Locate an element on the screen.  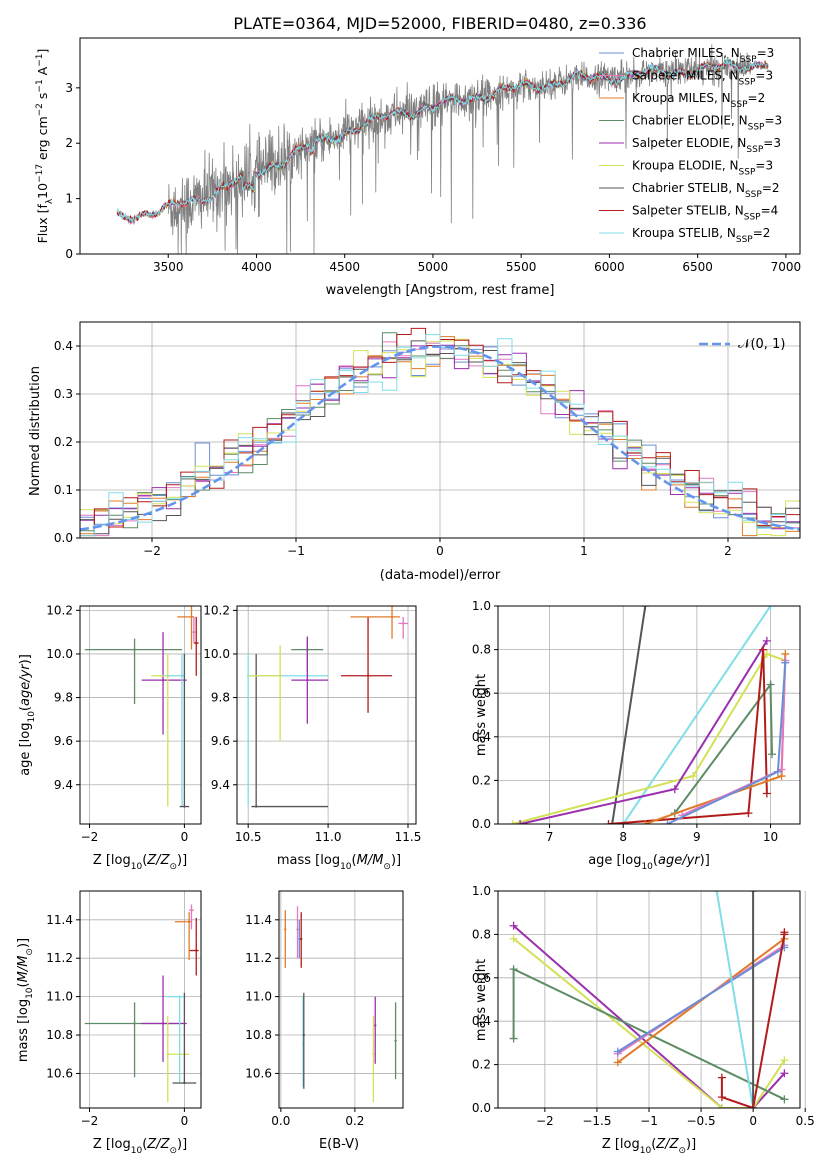
panel-mass-vs-EBV: 0.0 0.2 10.6 10.8 11.0 11.2 11.4 E(B-V) is located at coordinates (324, 1021).